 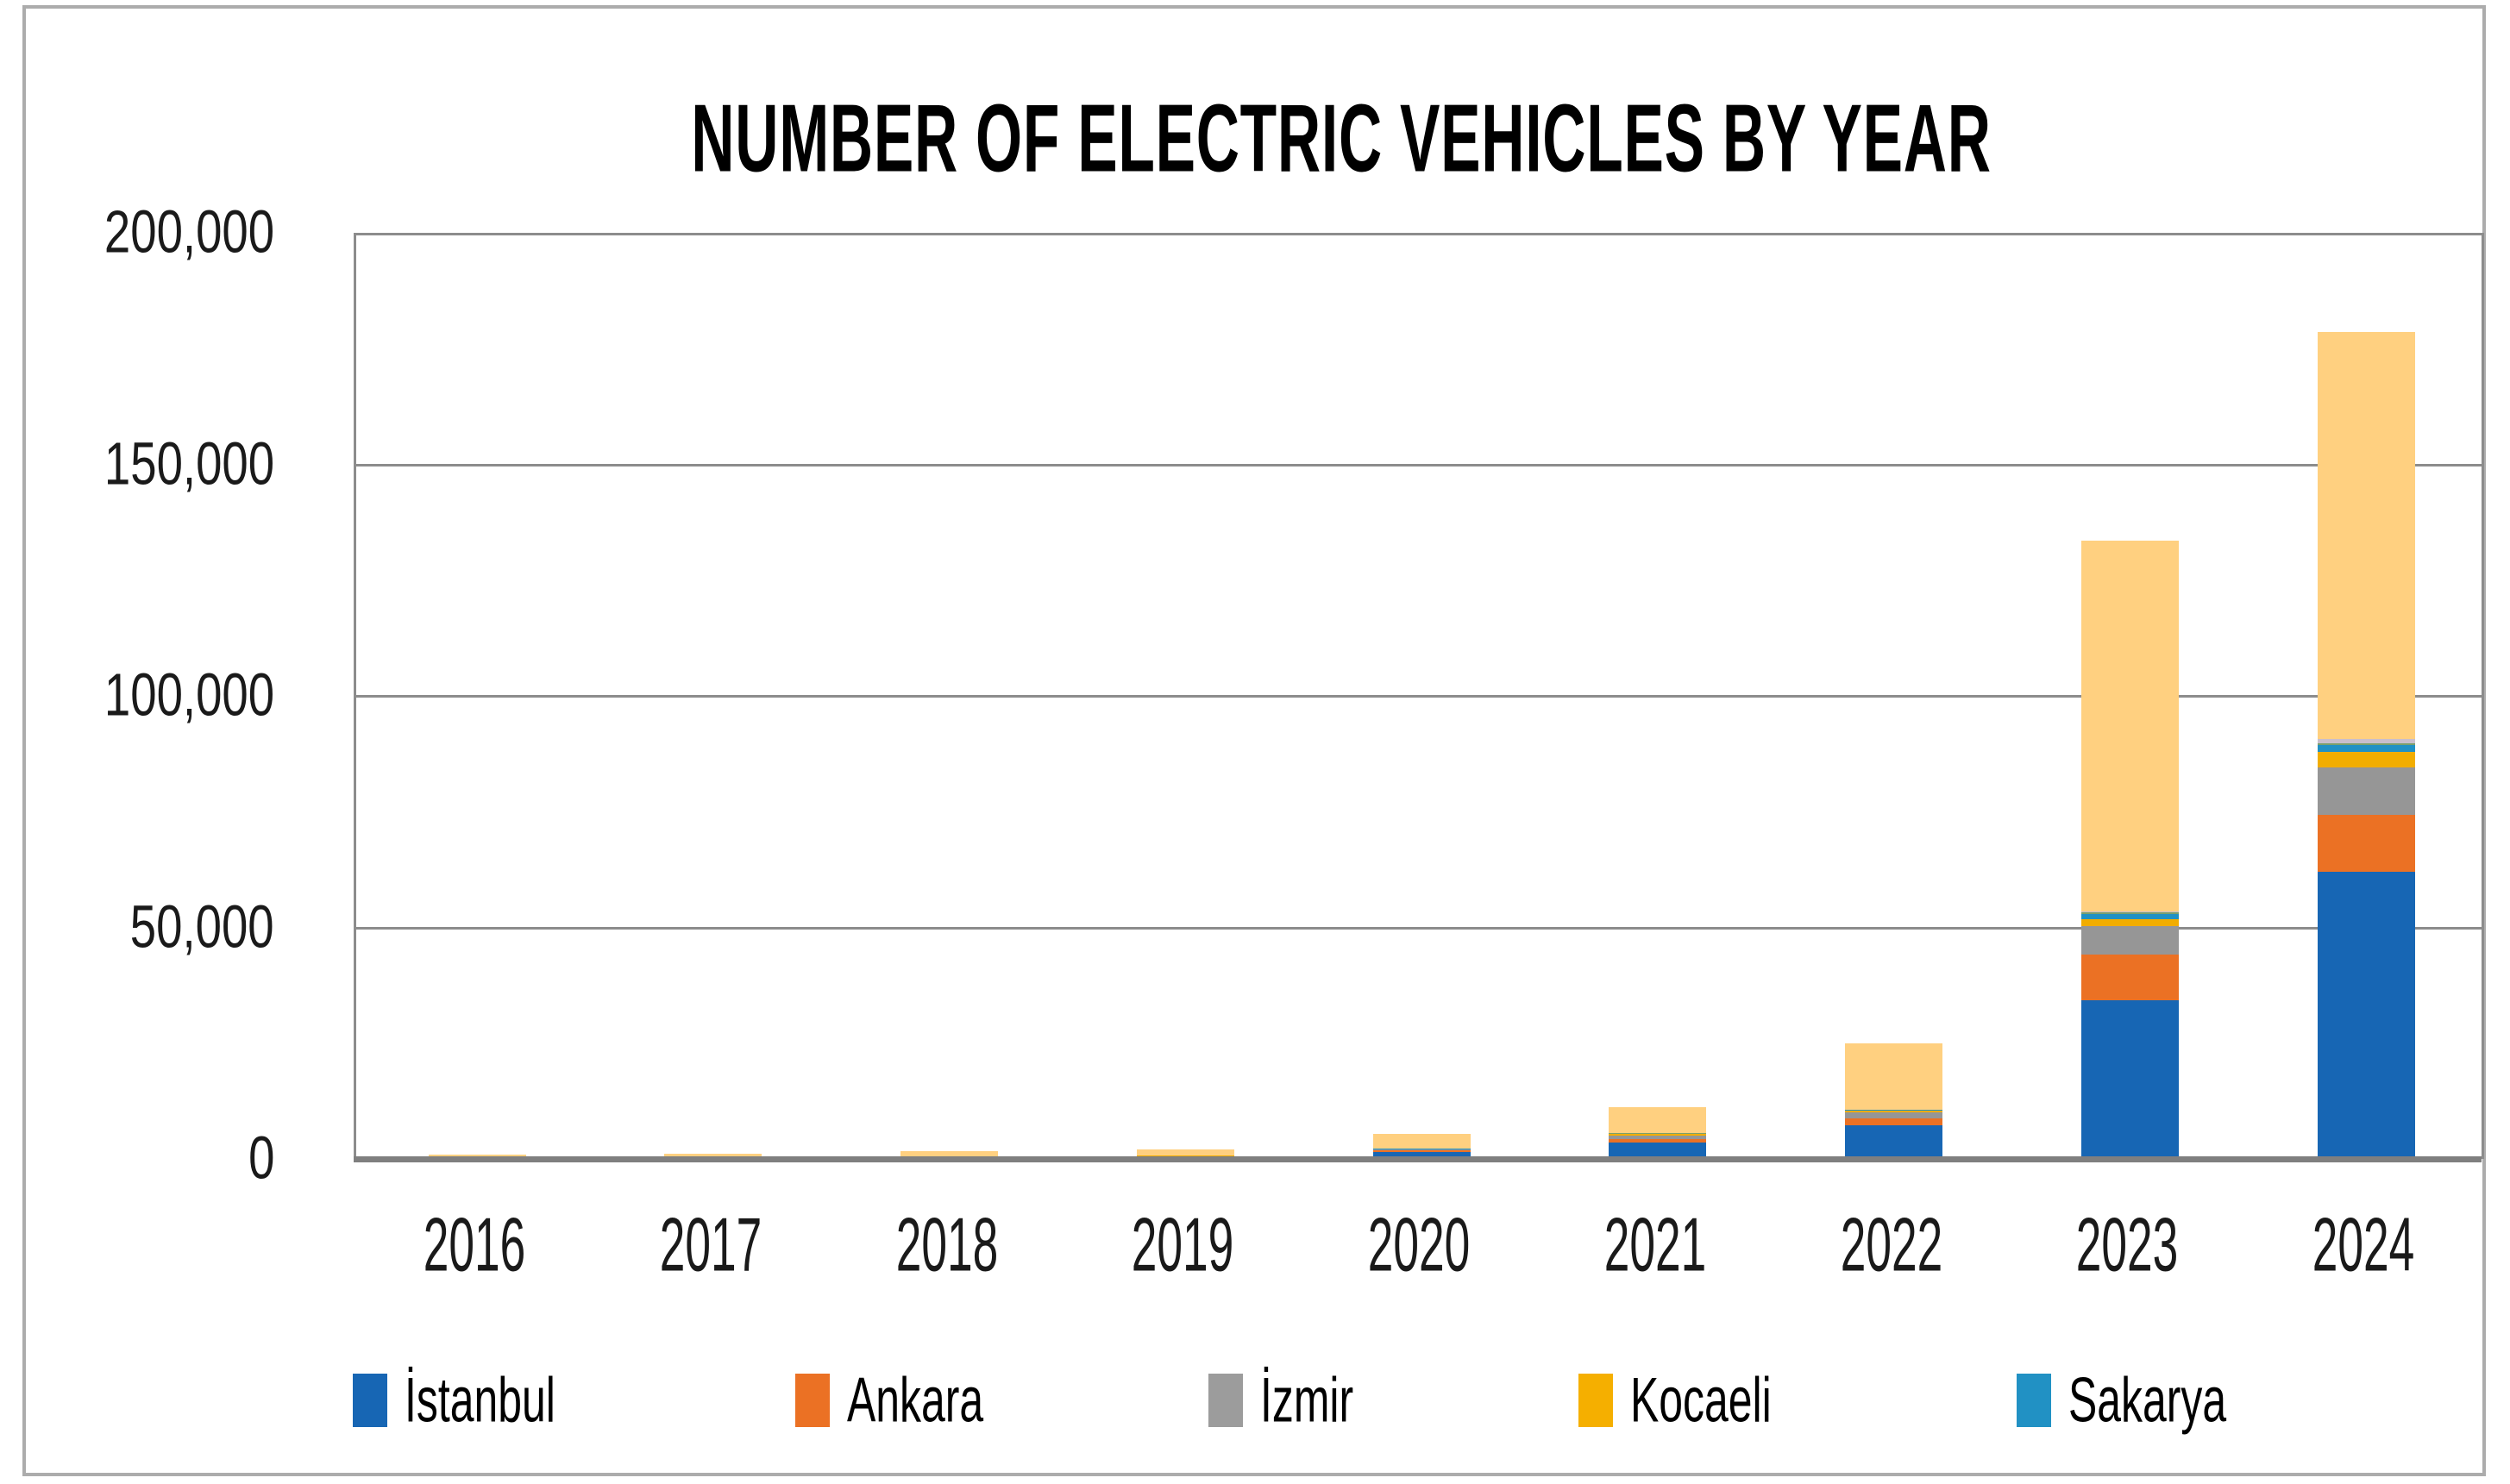 I want to click on bar-segment-2021-izmir, so click(x=1658, y=1137).